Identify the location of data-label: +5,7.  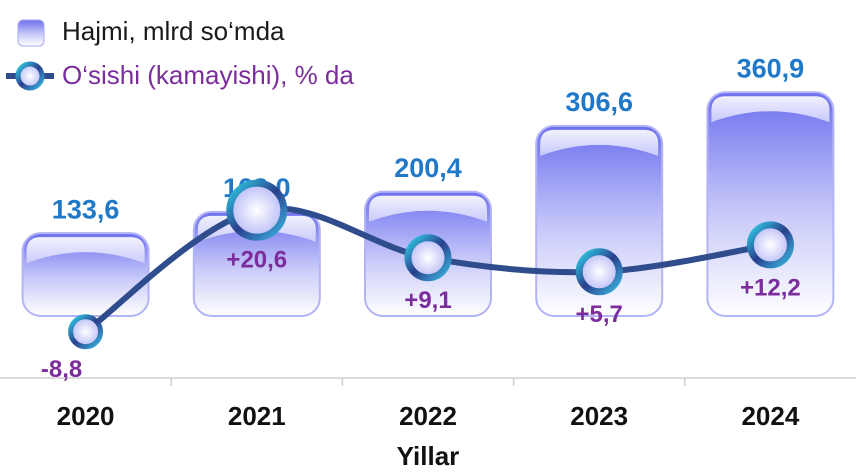
(599, 314).